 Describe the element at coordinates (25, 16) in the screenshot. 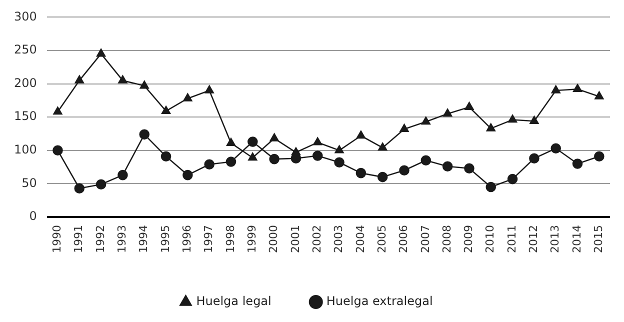

I see `y-tick-label: 300` at that location.